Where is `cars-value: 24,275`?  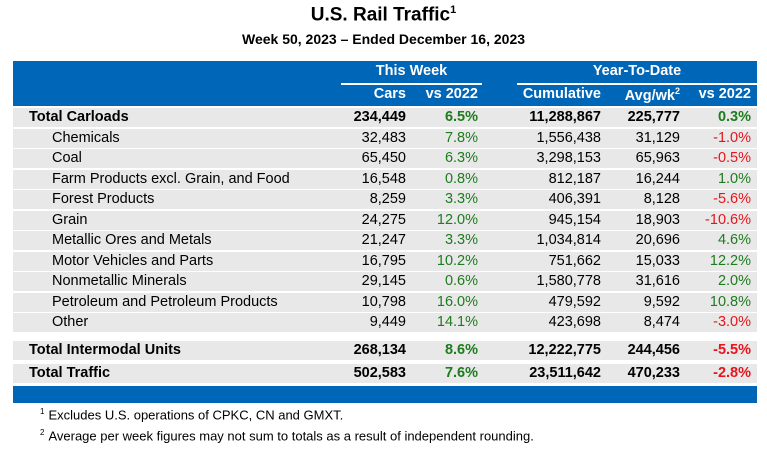
cars-value: 24,275 is located at coordinates (383, 220).